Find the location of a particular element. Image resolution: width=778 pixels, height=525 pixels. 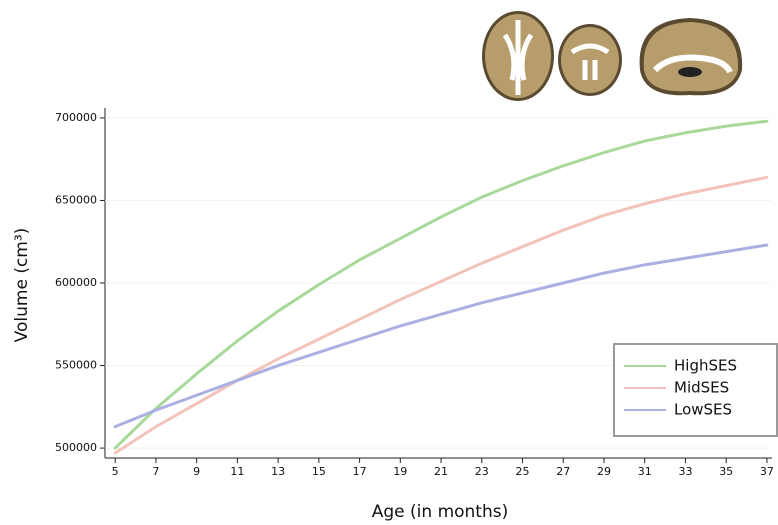

y-axis-title: Volume (cm³) is located at coordinates (22, 285).